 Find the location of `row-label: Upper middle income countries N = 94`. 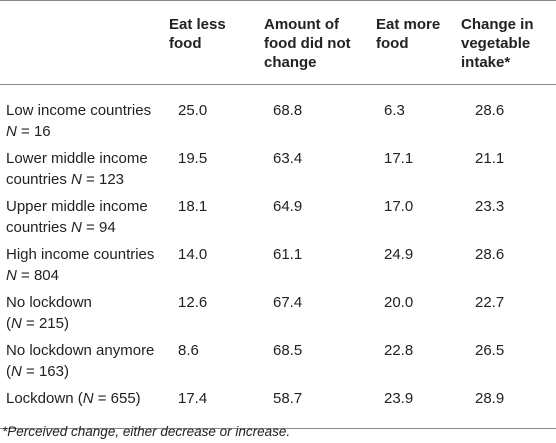

row-label: Upper middle income countries N = 94 is located at coordinates (81, 219).